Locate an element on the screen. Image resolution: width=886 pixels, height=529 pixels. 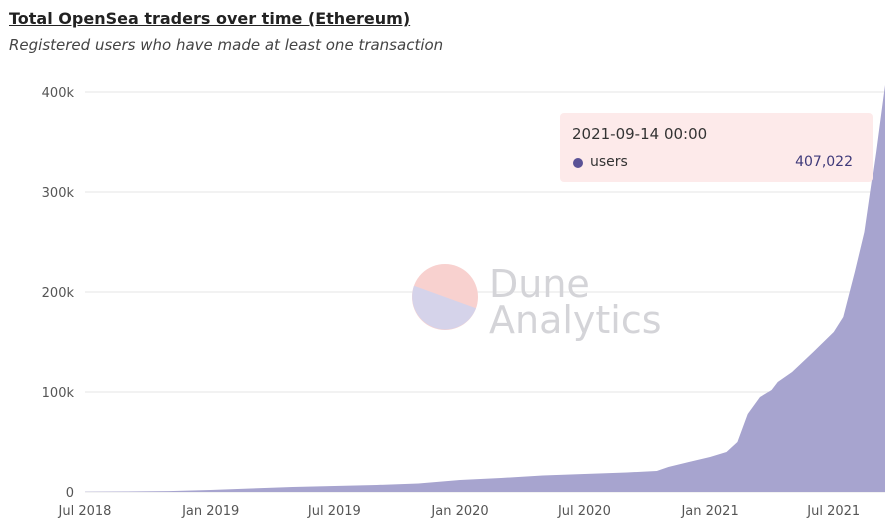
x-tick-label: Jul 2018 is located at coordinates (85, 511).